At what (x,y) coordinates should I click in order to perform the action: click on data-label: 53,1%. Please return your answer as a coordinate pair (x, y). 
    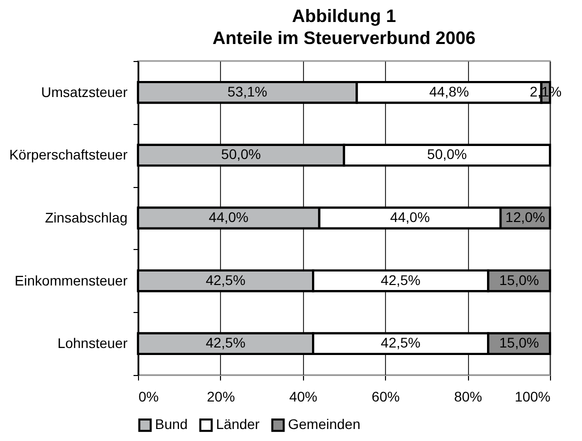
    Looking at the image, I should click on (248, 91).